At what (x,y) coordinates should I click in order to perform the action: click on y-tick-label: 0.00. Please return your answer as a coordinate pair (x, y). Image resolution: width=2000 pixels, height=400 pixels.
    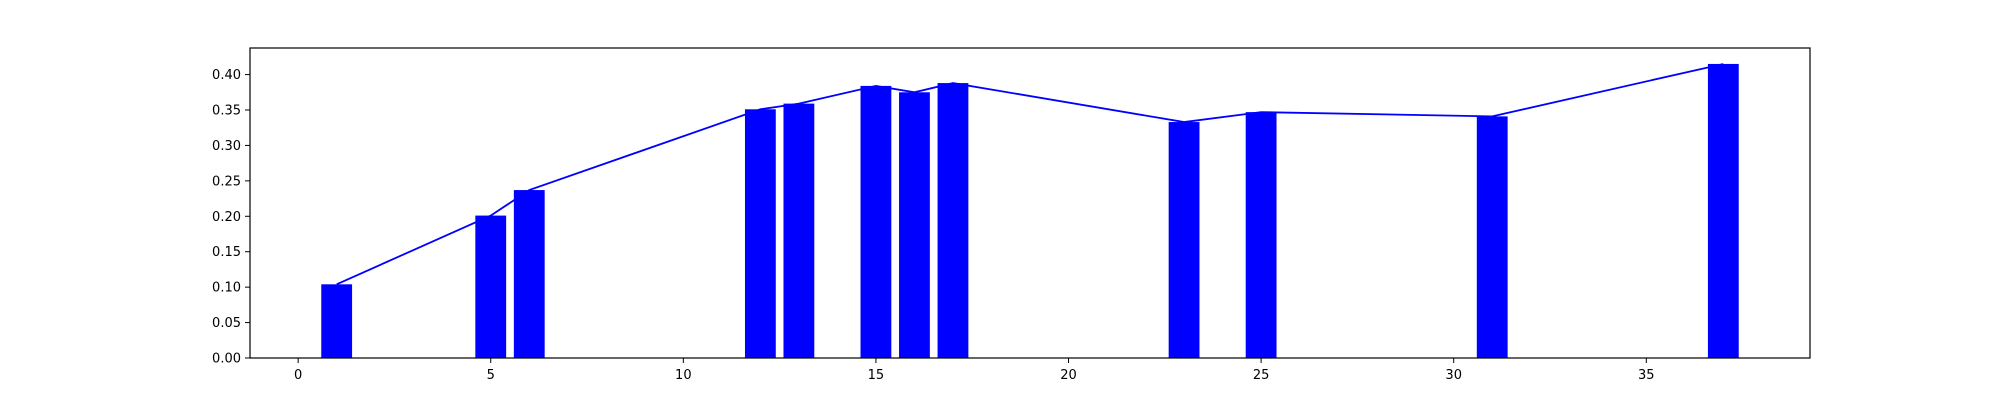
    Looking at the image, I should click on (226, 359).